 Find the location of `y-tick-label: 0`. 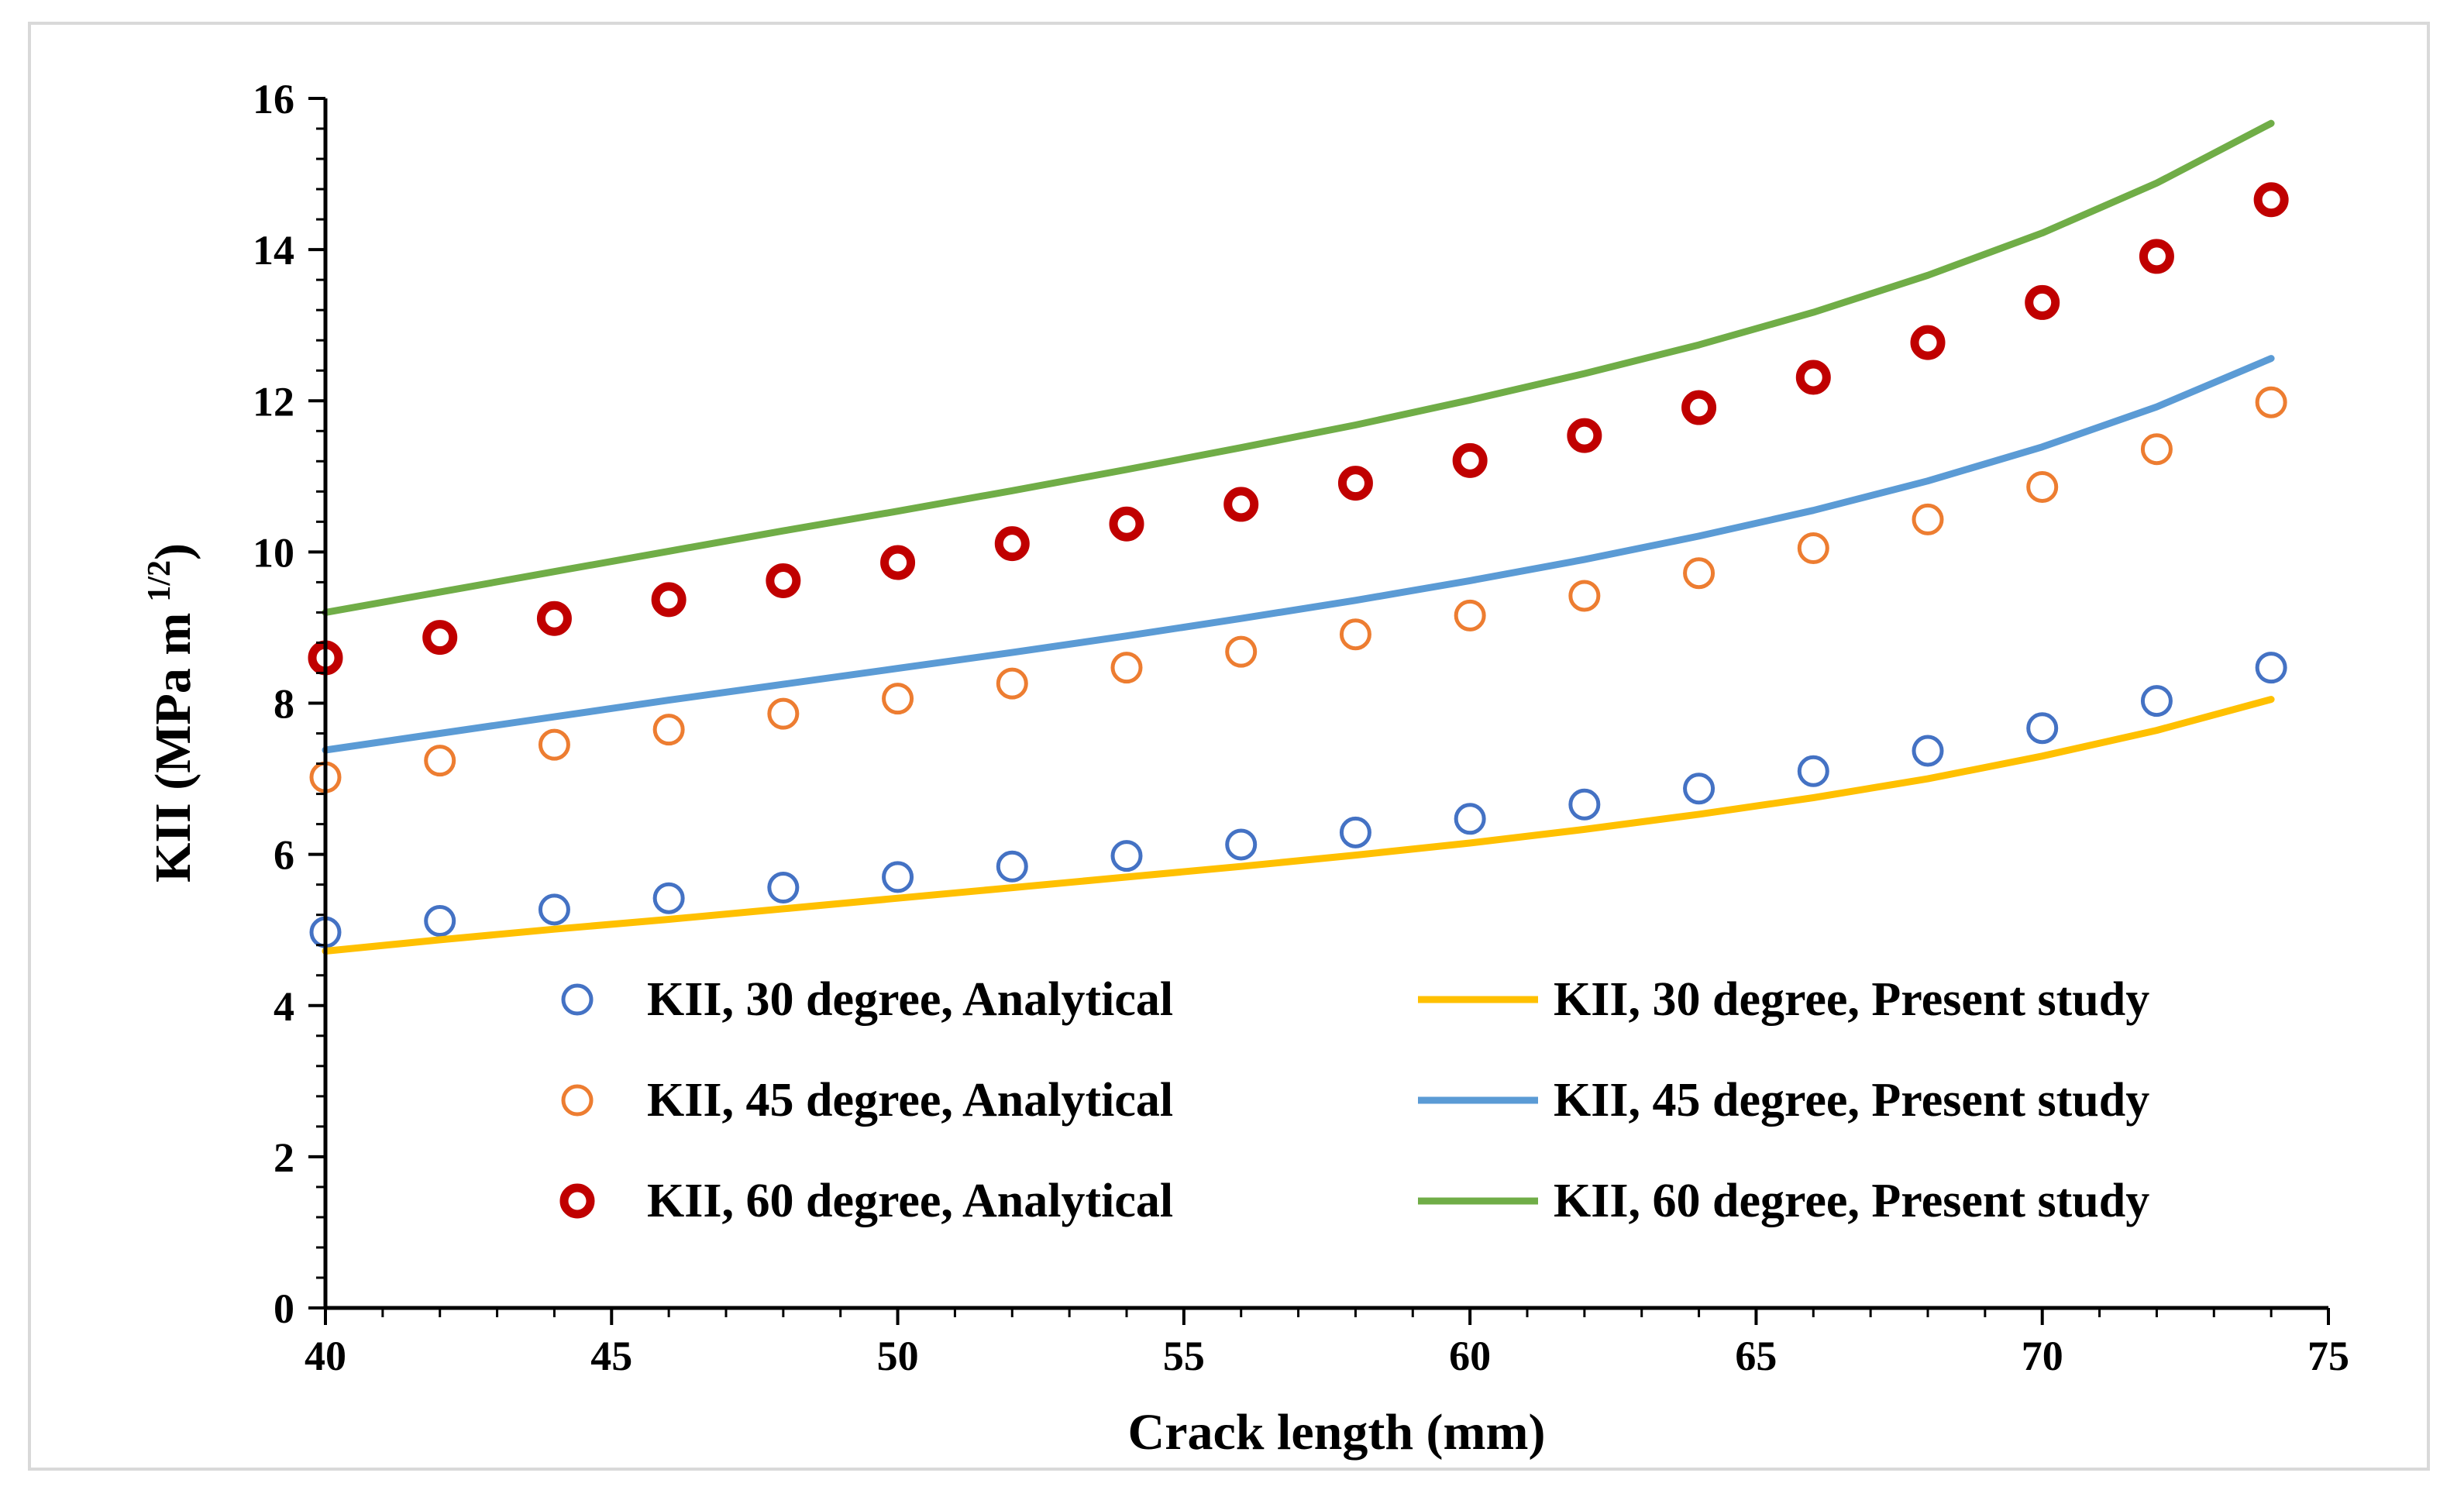

y-tick-label: 0 is located at coordinates (284, 1308).